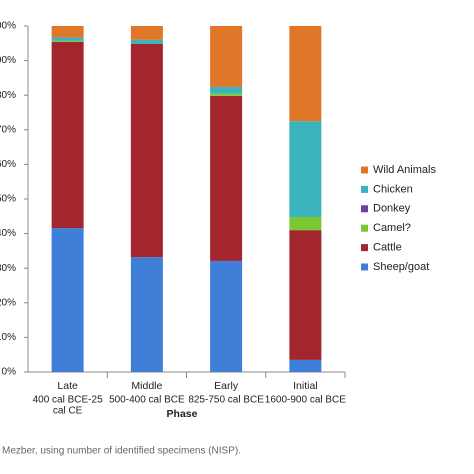 The height and width of the screenshot is (474, 474). Describe the element at coordinates (305, 386) in the screenshot. I see `x-tick-label: Initial` at that location.